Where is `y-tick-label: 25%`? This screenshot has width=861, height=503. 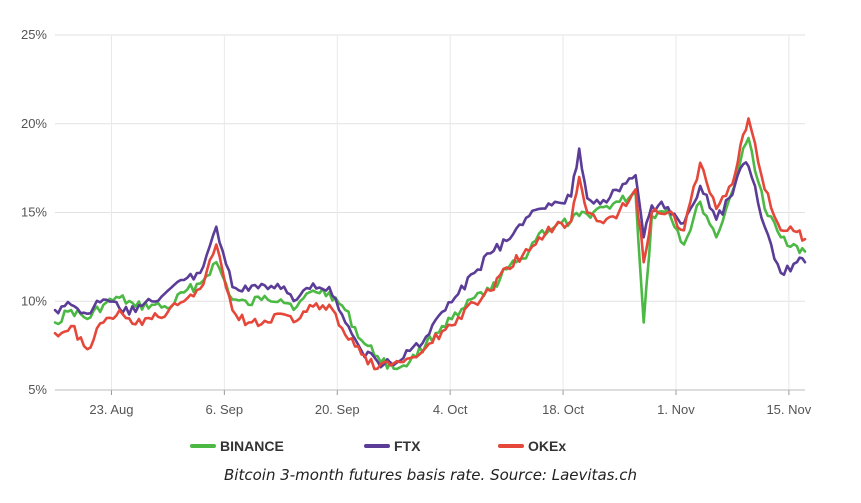
y-tick-label: 25% is located at coordinates (34, 34).